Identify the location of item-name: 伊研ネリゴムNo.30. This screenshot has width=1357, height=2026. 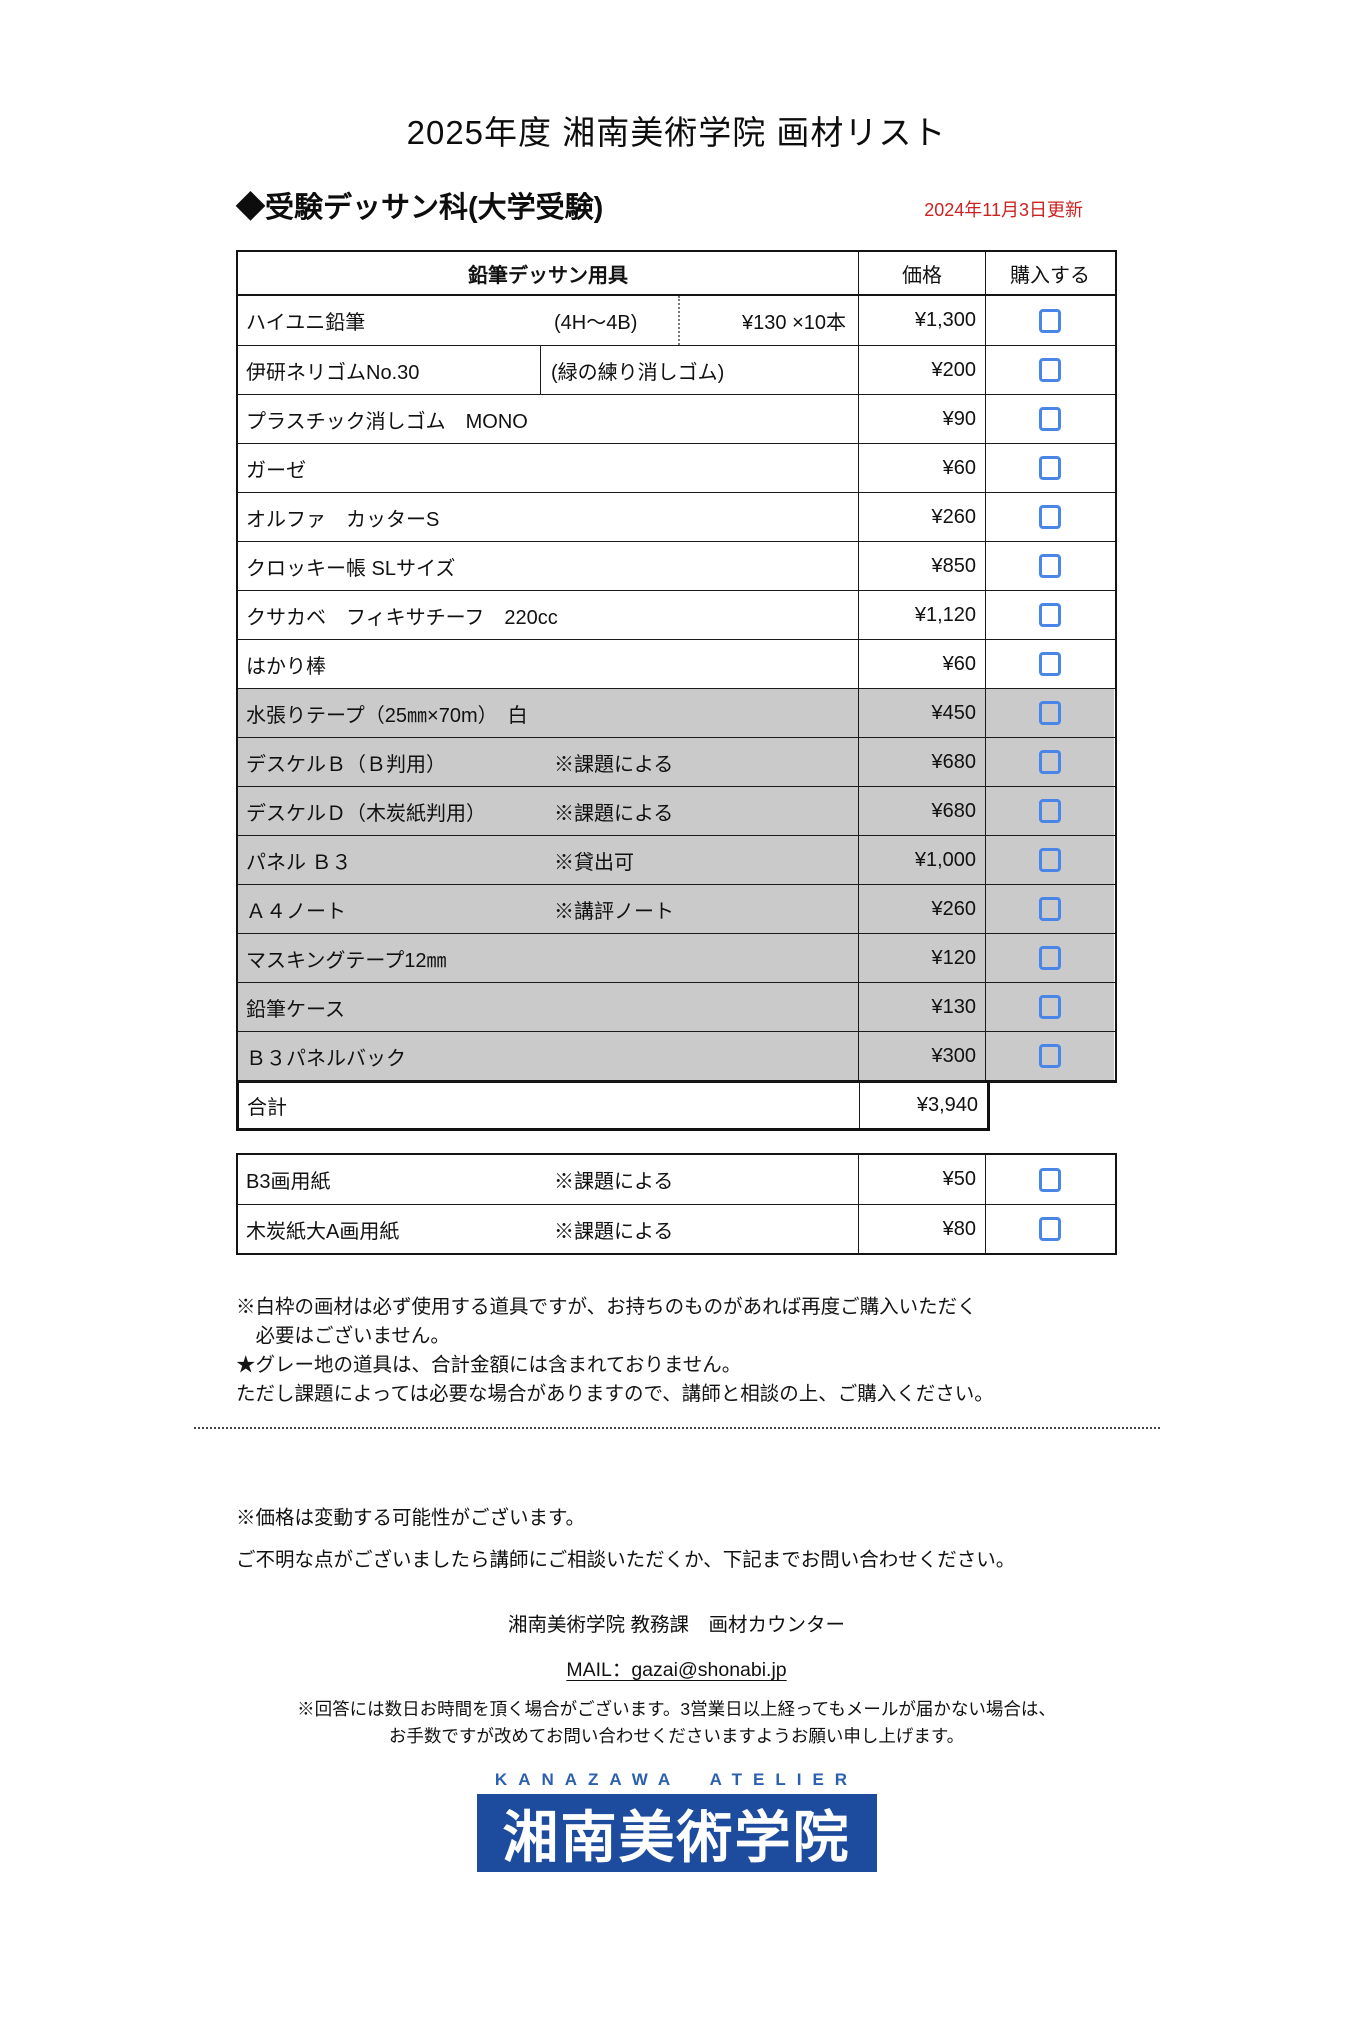
(333, 372).